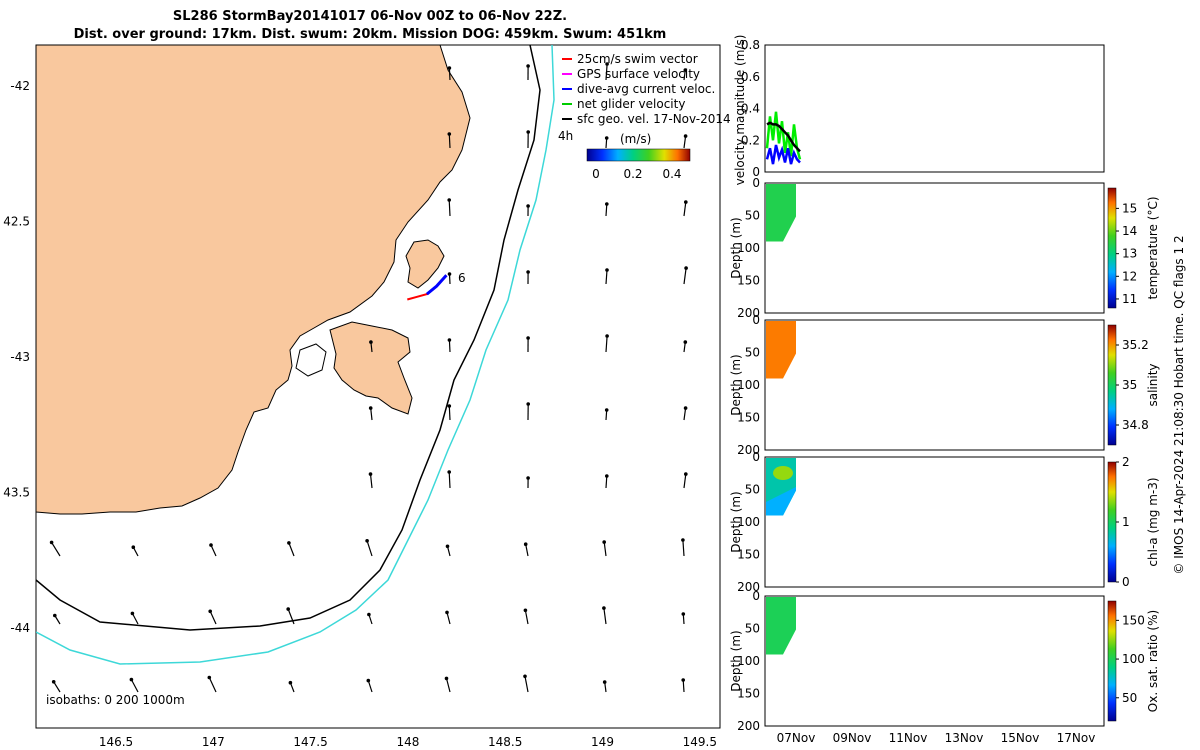  I want to click on depth-panel: 0 50 100 150 200 Depth (m) 0 1 2 chl-a (mg m-3), so click(944, 522).